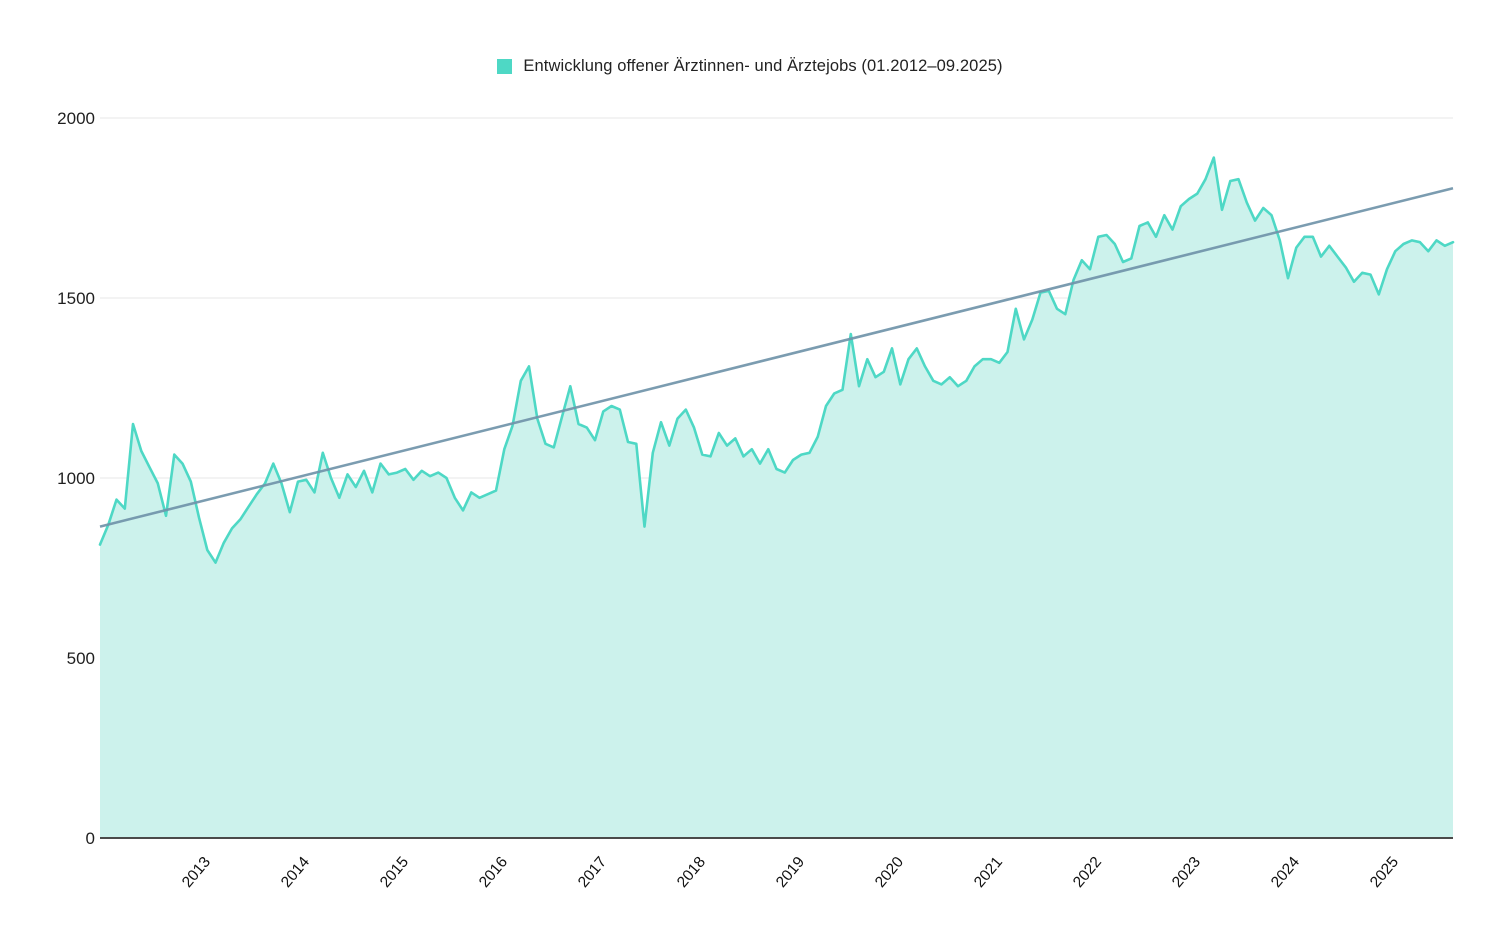 This screenshot has height=950, width=1500. I want to click on y-axis-label: 1000, so click(76, 478).